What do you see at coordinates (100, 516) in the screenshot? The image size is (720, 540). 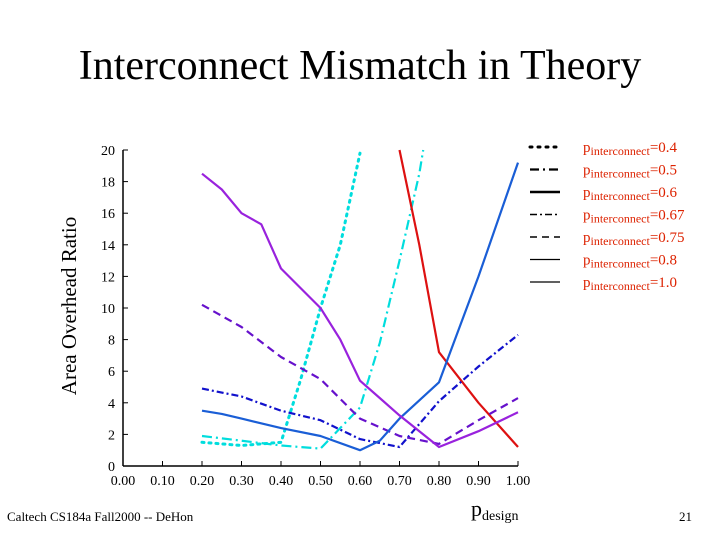 I see `footer-credit: Caltech CS184a Fall2000 -- DeHon` at bounding box center [100, 516].